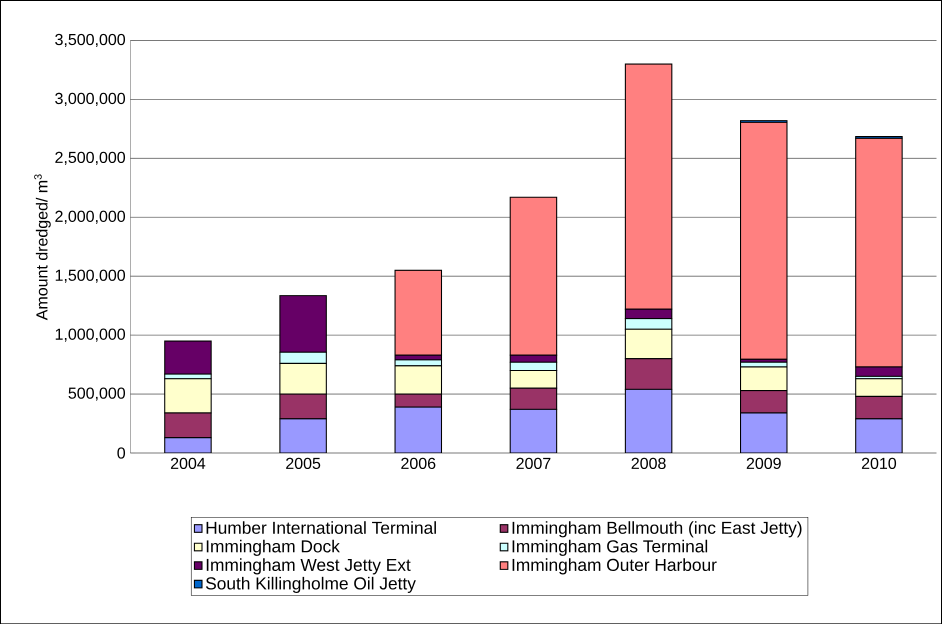  Describe the element at coordinates (91, 335) in the screenshot. I see `y-tick-label: 1,000,000` at that location.